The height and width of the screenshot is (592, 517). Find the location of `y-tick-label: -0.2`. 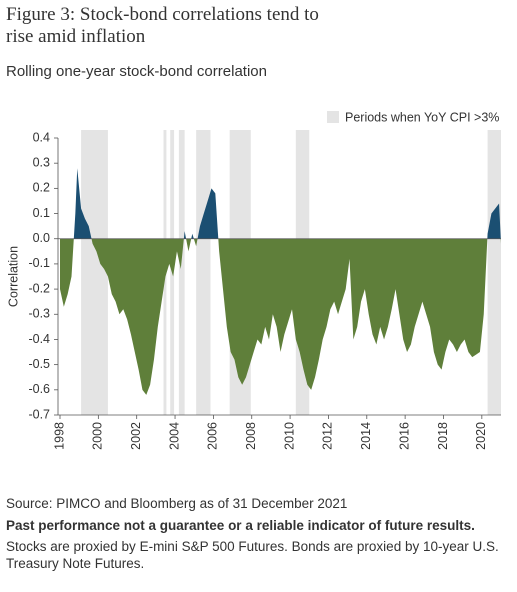

y-tick-label: -0.2 is located at coordinates (39, 288).